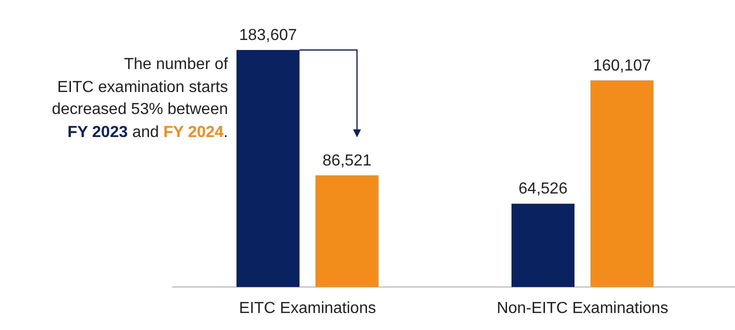 This screenshot has width=735, height=330. I want to click on text: FY 2024, so click(193, 132).